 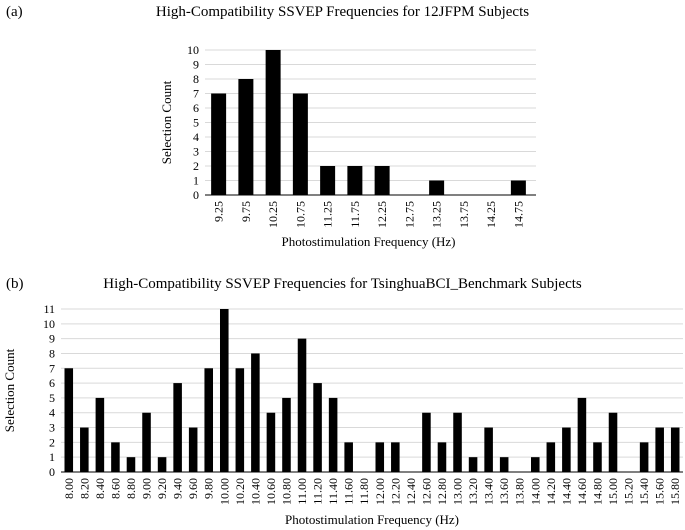 What do you see at coordinates (372, 519) in the screenshot?
I see `b-x-axis-title: Photostimulation Frequency (Hz)` at bounding box center [372, 519].